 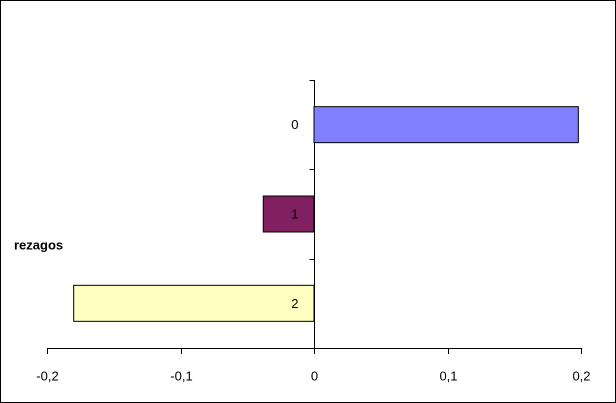 I want to click on y-axis-label: rezagos, so click(x=38, y=244).